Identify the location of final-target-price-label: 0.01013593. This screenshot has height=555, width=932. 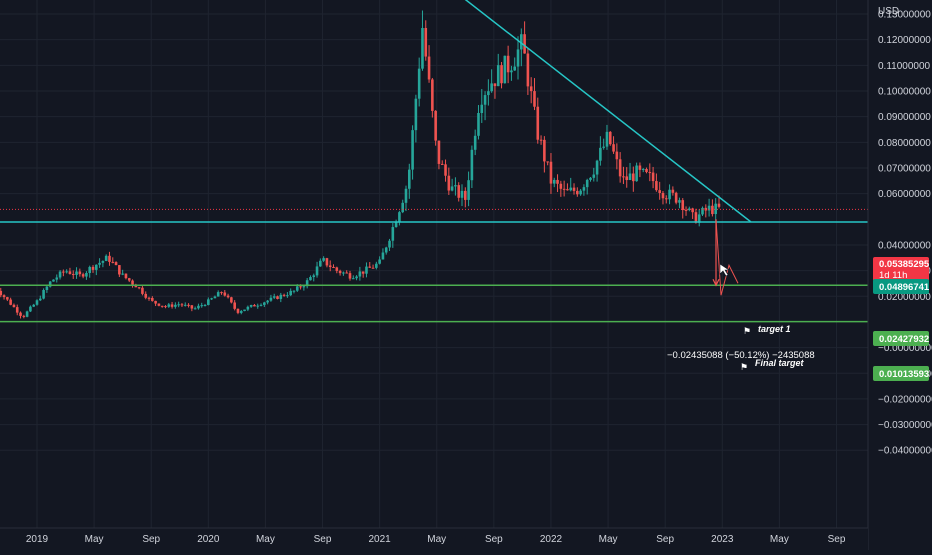
(901, 373).